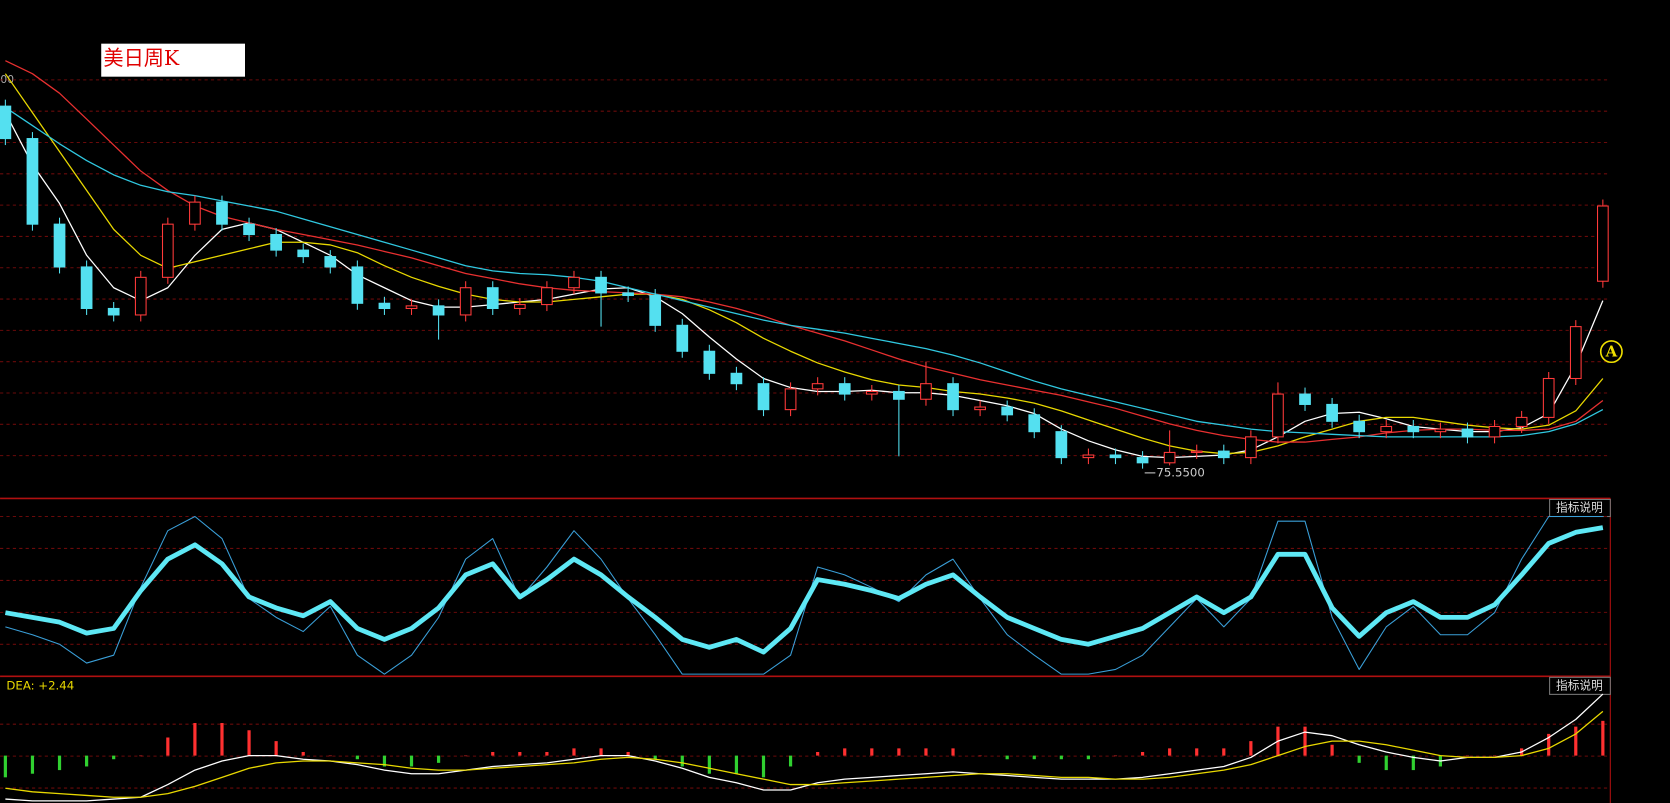 This screenshot has height=803, width=1670. What do you see at coordinates (1611, 352) in the screenshot?
I see `marker-circle` at bounding box center [1611, 352].